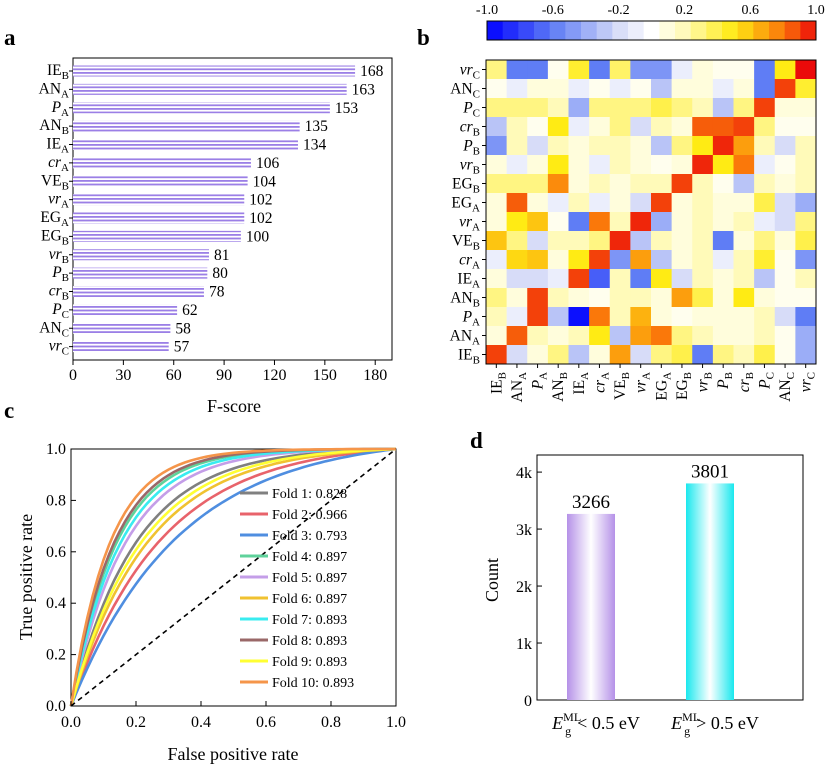 The height and width of the screenshot is (774, 831). What do you see at coordinates (651, 30) in the screenshot?
I see `panel-b-colorbar-frame` at bounding box center [651, 30].